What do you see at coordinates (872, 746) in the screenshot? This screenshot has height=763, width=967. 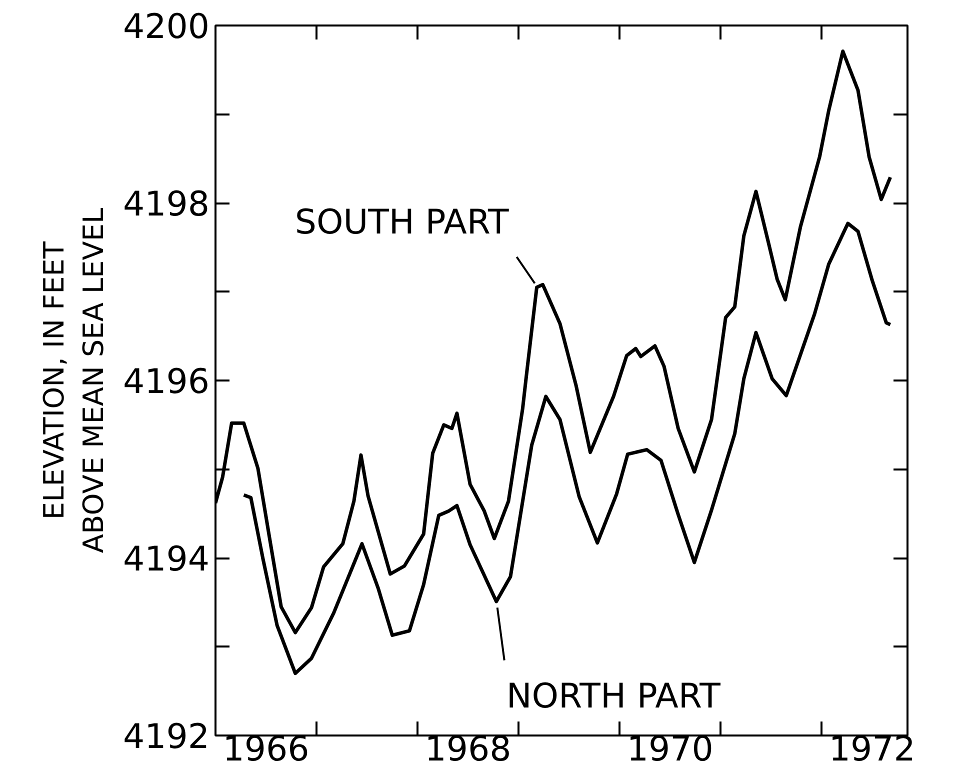 I see `x-tick-label: 1972` at bounding box center [872, 746].